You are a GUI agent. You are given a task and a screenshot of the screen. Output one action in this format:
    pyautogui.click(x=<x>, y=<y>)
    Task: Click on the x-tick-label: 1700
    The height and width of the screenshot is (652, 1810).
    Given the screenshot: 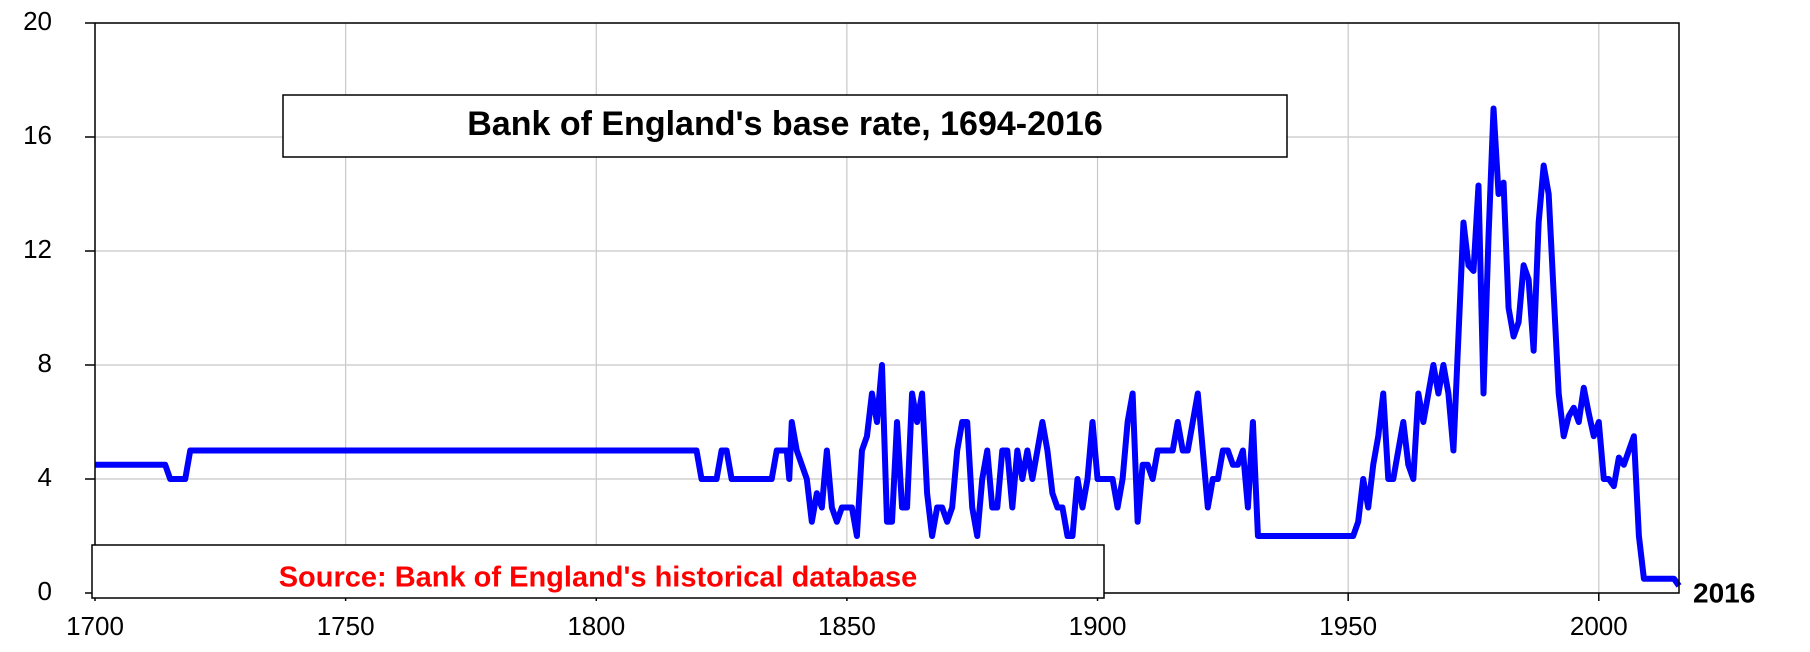 What is the action you would take?
    pyautogui.click(x=95, y=626)
    